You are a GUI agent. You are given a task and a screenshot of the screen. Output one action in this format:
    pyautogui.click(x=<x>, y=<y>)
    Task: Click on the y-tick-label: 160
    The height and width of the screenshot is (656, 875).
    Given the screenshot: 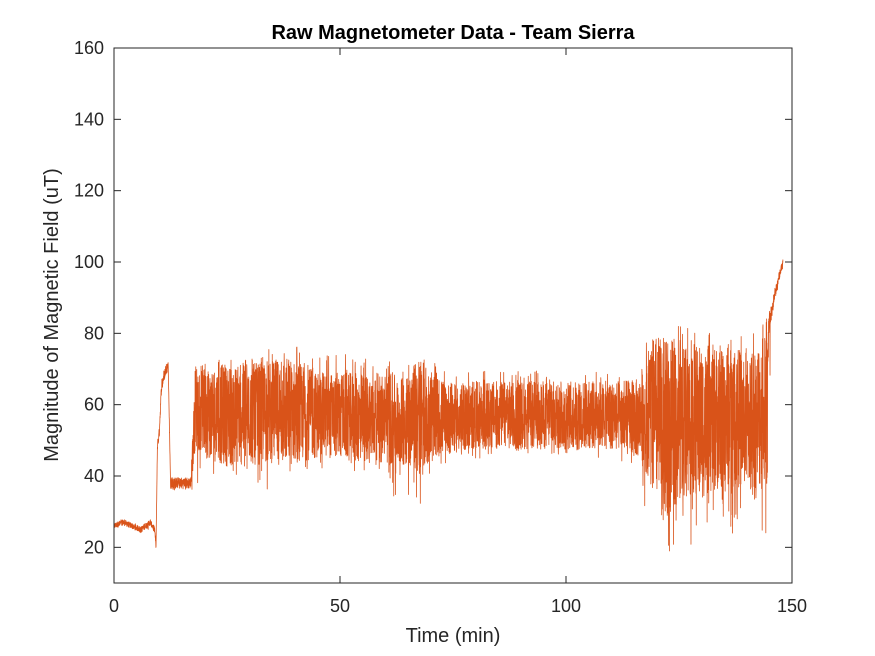 What is the action you would take?
    pyautogui.click(x=89, y=48)
    